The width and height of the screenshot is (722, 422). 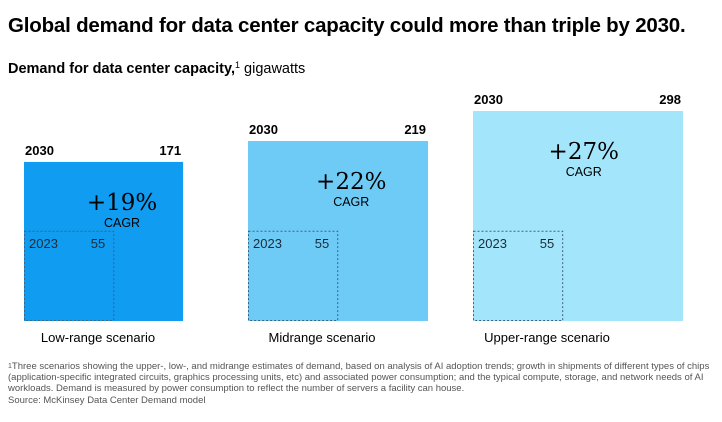 I want to click on subtitle-unit: gigawatts, so click(x=275, y=69).